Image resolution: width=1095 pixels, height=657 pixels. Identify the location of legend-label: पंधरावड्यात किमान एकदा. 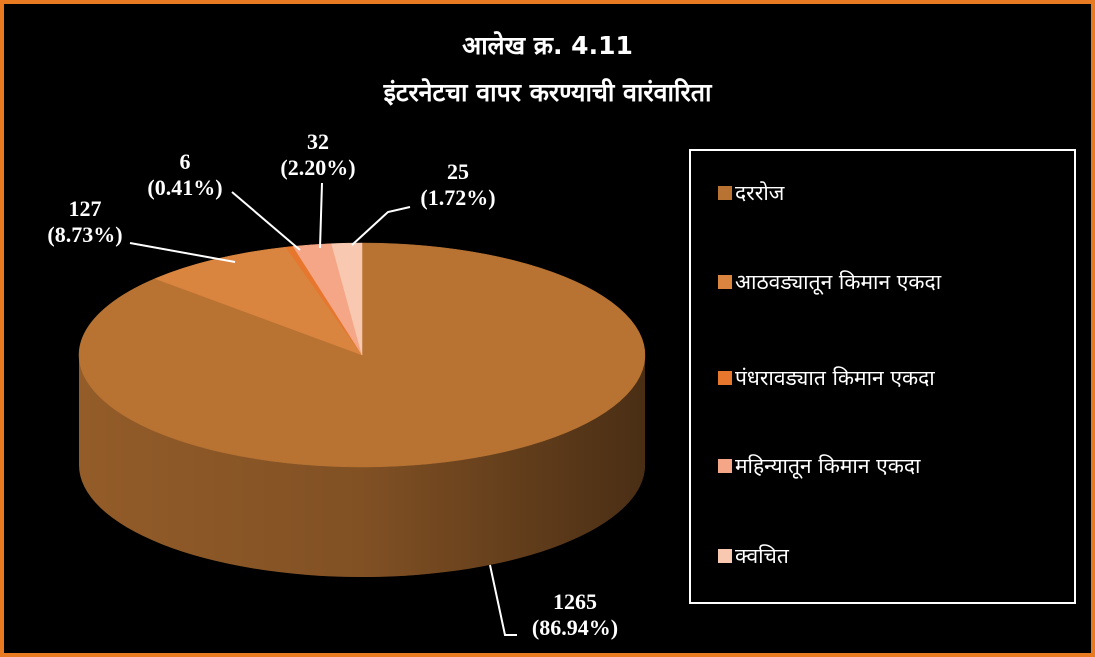
(835, 378).